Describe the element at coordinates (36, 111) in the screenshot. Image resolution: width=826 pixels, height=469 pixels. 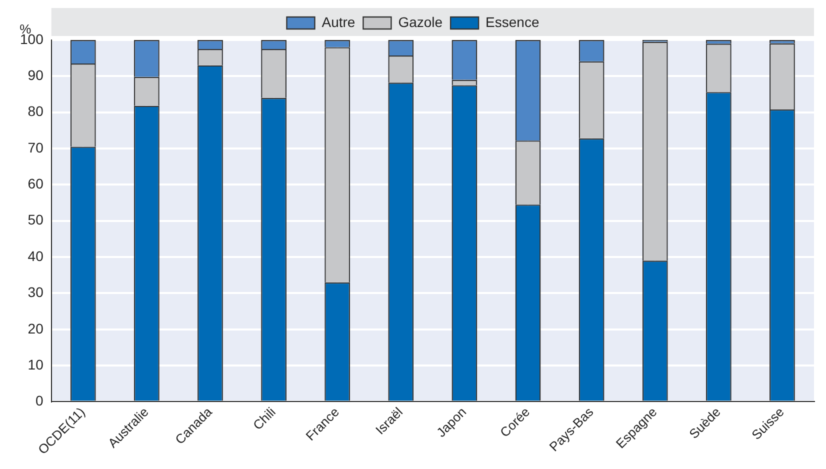
I see `y-tick-label: 80` at that location.